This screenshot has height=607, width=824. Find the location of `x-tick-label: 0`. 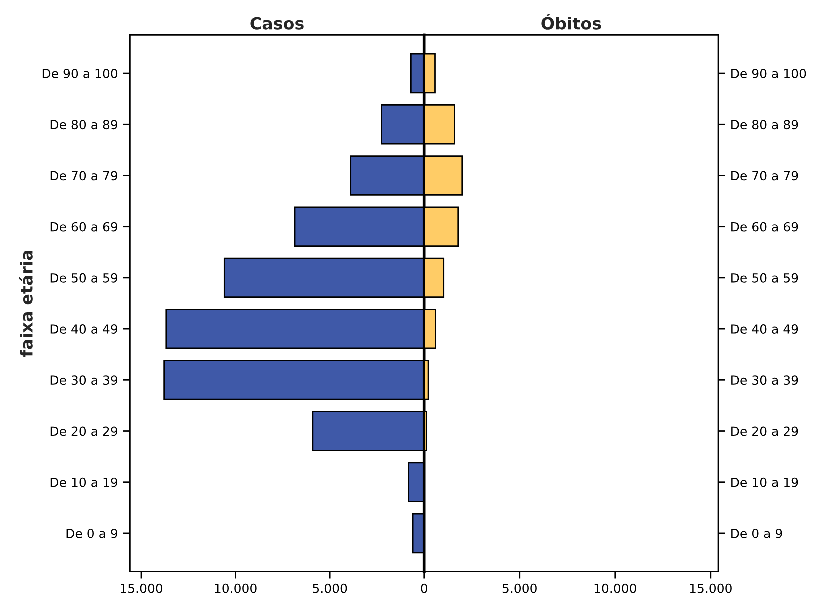

x-tick-label: 0 is located at coordinates (424, 589).